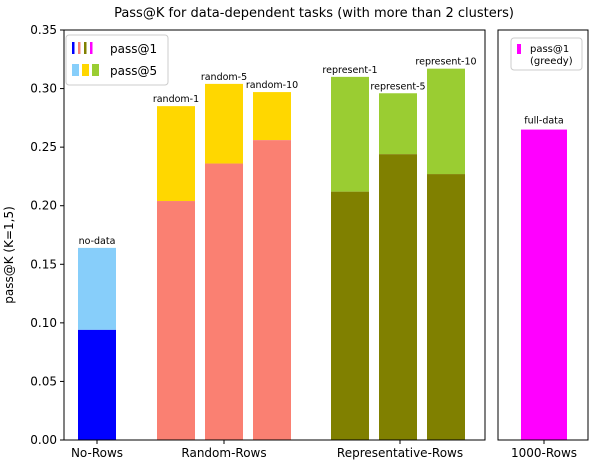 The image size is (590, 464). Describe the element at coordinates (544, 453) in the screenshot. I see `x-tick-label: 1000-Rows` at that location.